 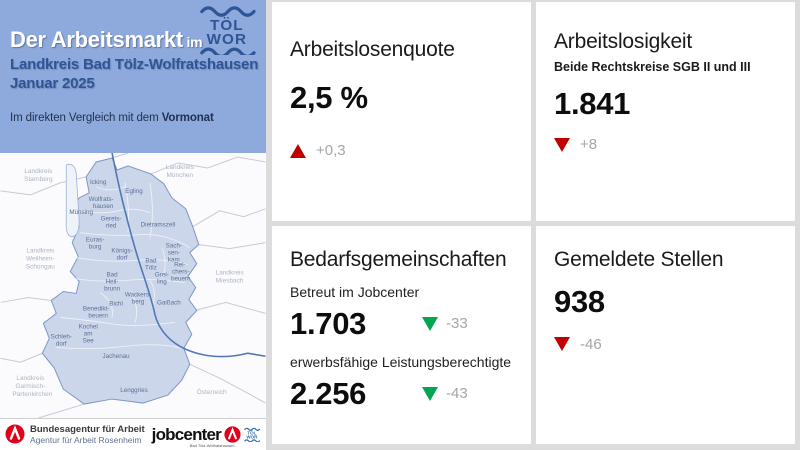 What do you see at coordinates (89, 340) in the screenshot?
I see `map-label-see: See` at bounding box center [89, 340].